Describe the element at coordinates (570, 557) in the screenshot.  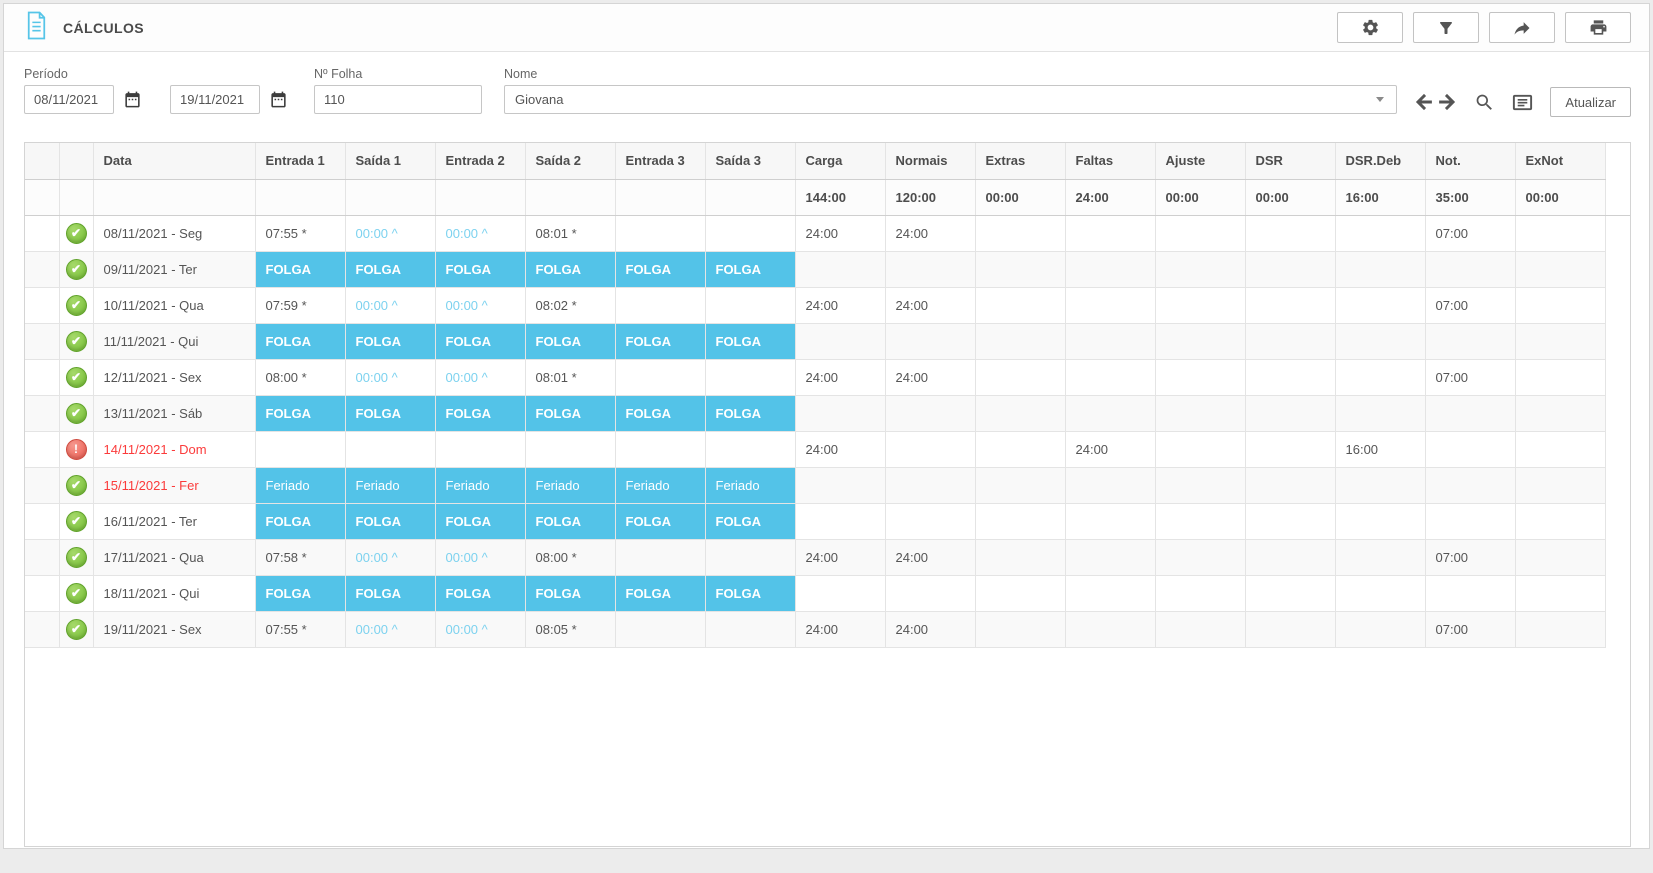
I see `cell-sa-da-2: 08:00 *` at that location.